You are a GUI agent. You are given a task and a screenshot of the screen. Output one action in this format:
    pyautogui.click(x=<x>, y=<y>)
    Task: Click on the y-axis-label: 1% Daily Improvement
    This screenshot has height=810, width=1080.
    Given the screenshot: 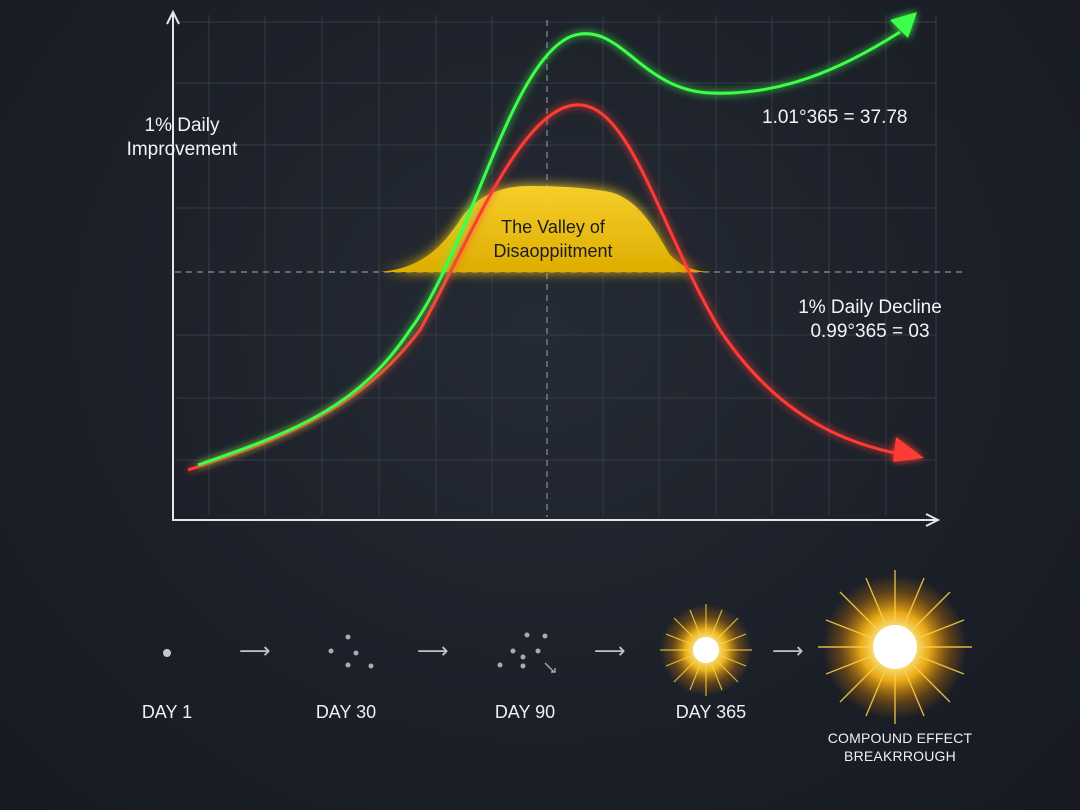 What is the action you would take?
    pyautogui.click(x=182, y=138)
    